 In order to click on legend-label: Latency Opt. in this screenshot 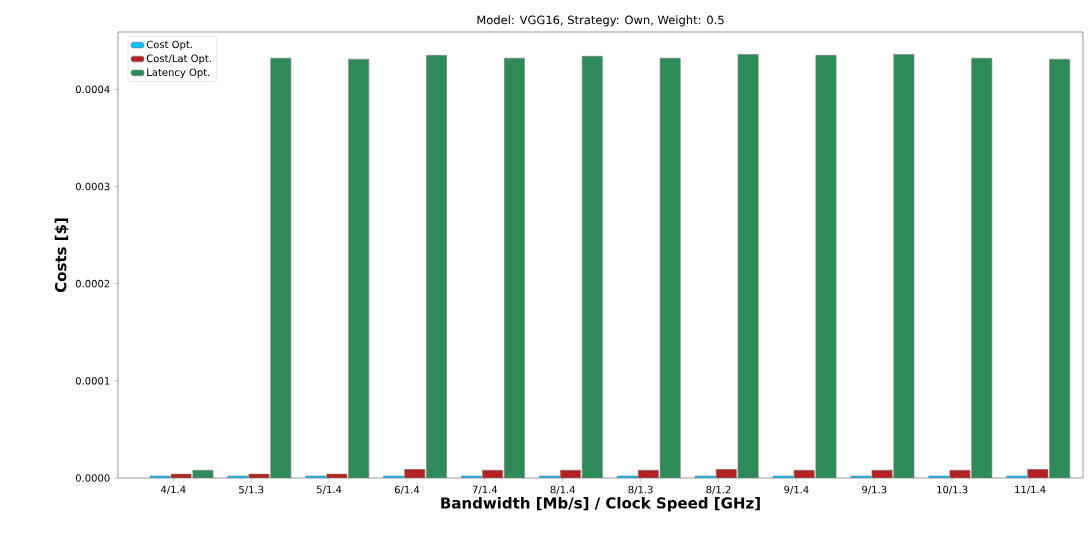, I will do `click(178, 73)`.